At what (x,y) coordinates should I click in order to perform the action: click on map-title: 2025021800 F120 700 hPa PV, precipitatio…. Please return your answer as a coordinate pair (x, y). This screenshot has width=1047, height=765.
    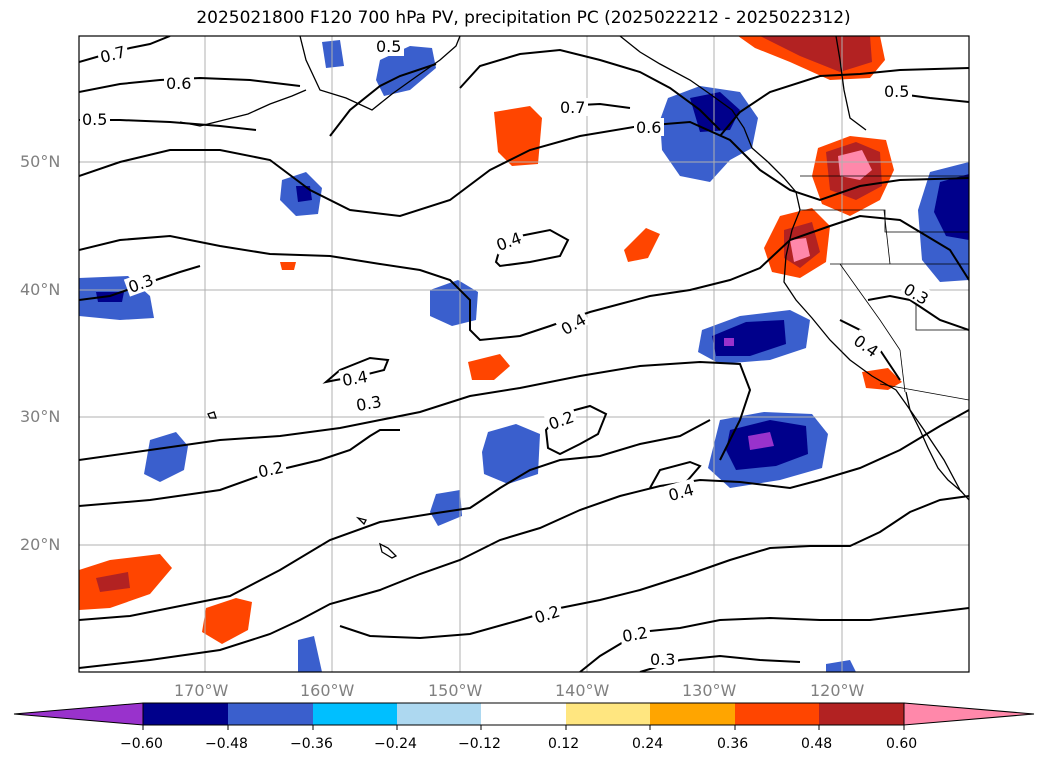
    Looking at the image, I should click on (523, 18).